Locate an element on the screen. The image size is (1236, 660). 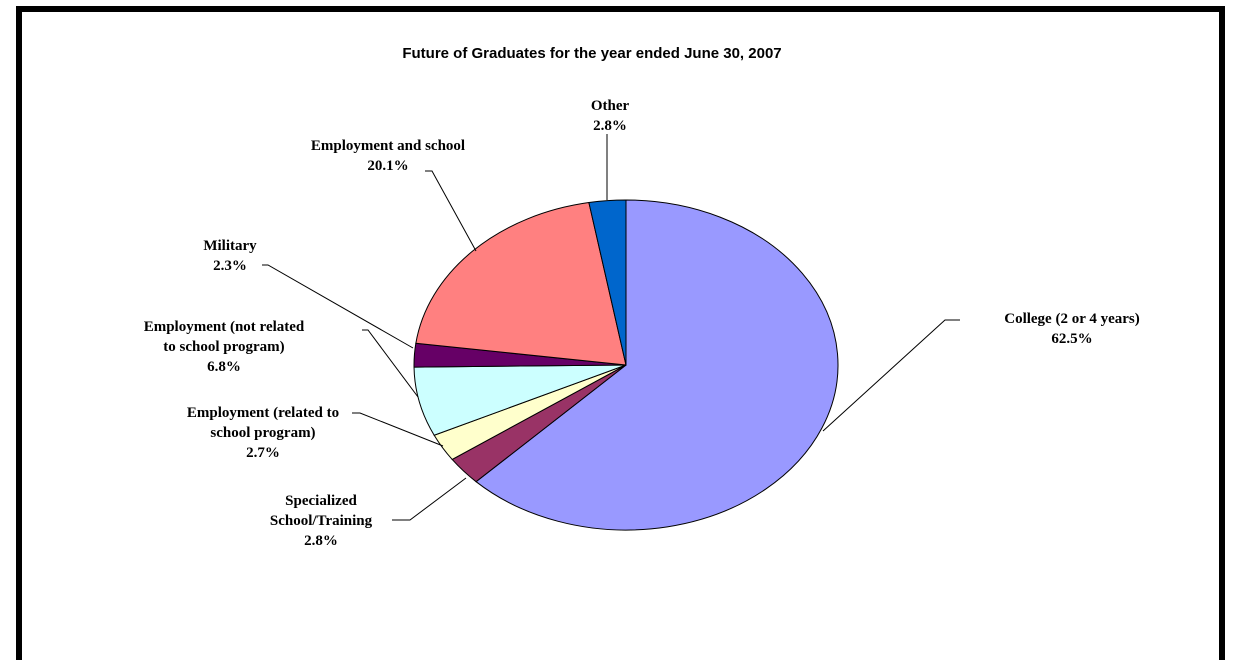
slice-label-7: Other 2.8% is located at coordinates (610, 116).